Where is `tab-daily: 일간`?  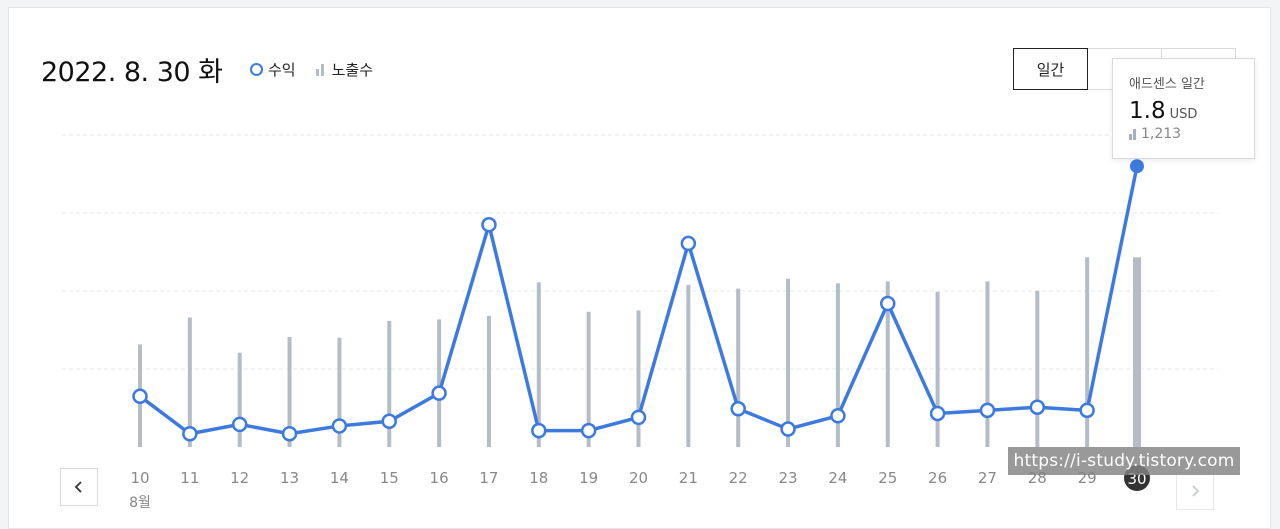 tab-daily: 일간 is located at coordinates (1050, 69).